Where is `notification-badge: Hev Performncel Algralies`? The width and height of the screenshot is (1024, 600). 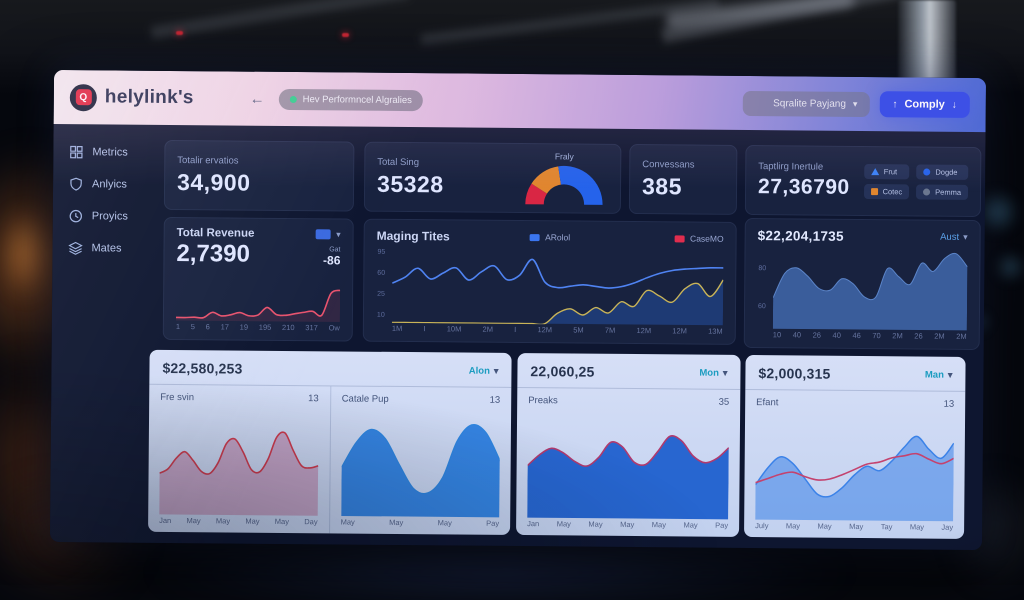 notification-badge: Hev Performncel Algralies is located at coordinates (351, 99).